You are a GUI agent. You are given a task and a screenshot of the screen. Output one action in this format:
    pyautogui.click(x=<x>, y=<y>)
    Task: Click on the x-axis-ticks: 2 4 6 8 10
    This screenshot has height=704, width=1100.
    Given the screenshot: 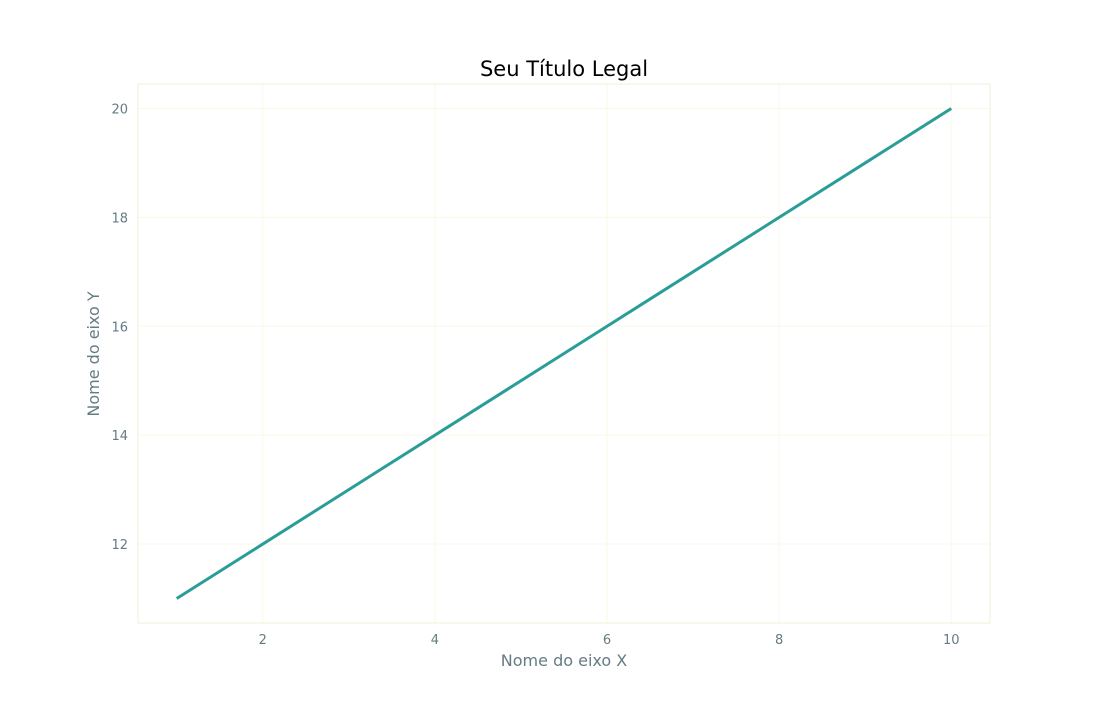 What is the action you would take?
    pyautogui.click(x=609, y=640)
    